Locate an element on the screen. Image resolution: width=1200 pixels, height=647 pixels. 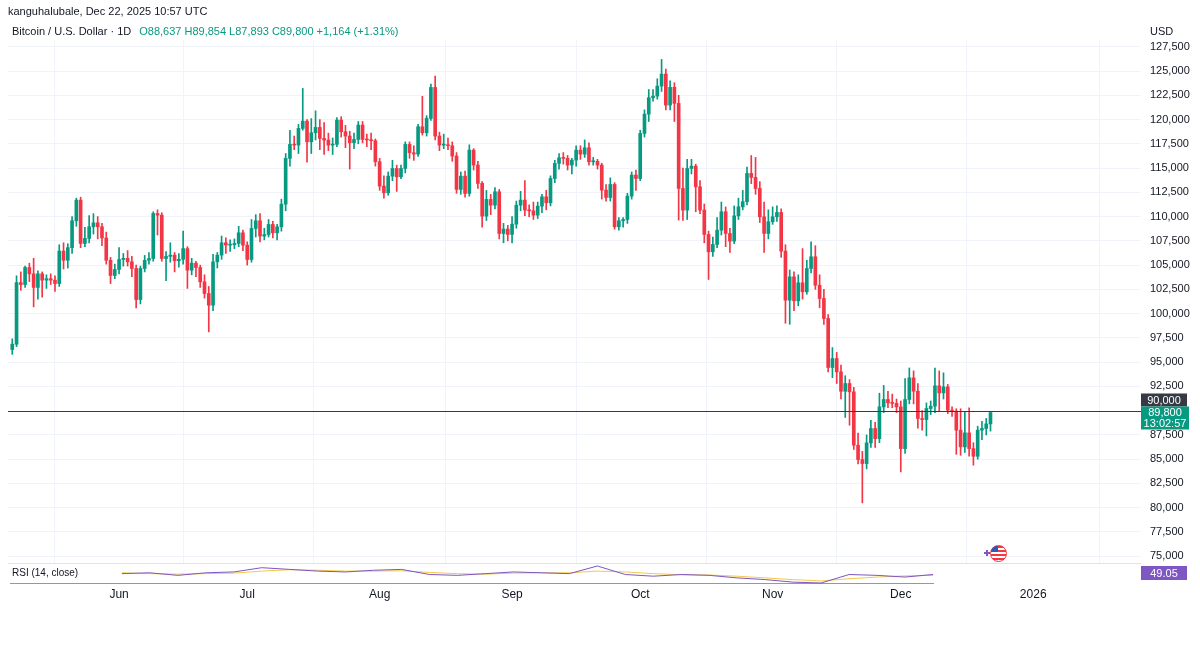
y-tick-label: 75,000 is located at coordinates (1167, 555).